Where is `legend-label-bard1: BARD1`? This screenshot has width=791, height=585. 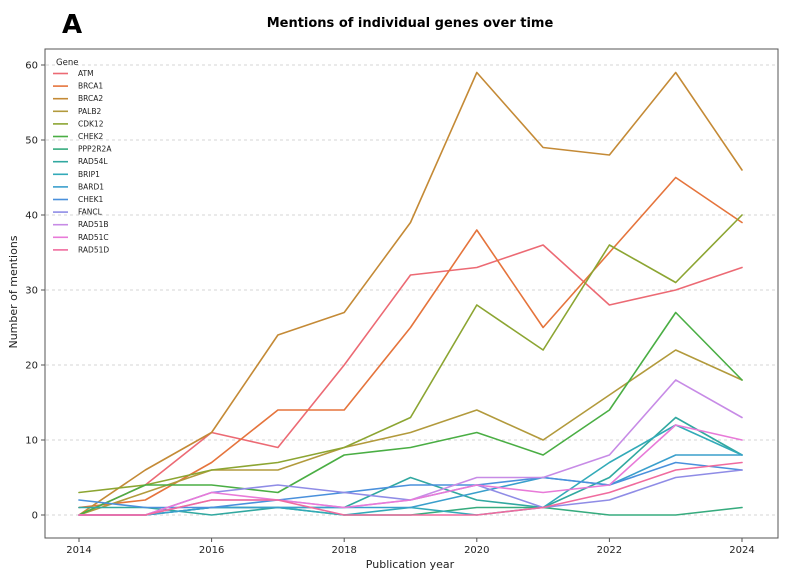 legend-label-bard1: BARD1 is located at coordinates (91, 186).